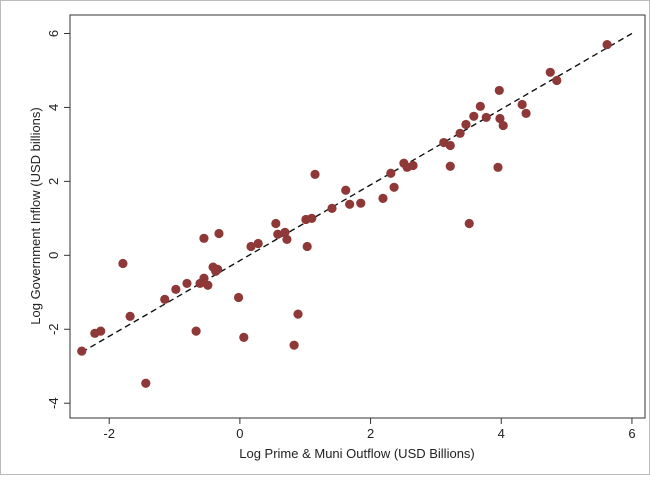 The image size is (650, 480). I want to click on y-tick-label: -2, so click(53, 329).